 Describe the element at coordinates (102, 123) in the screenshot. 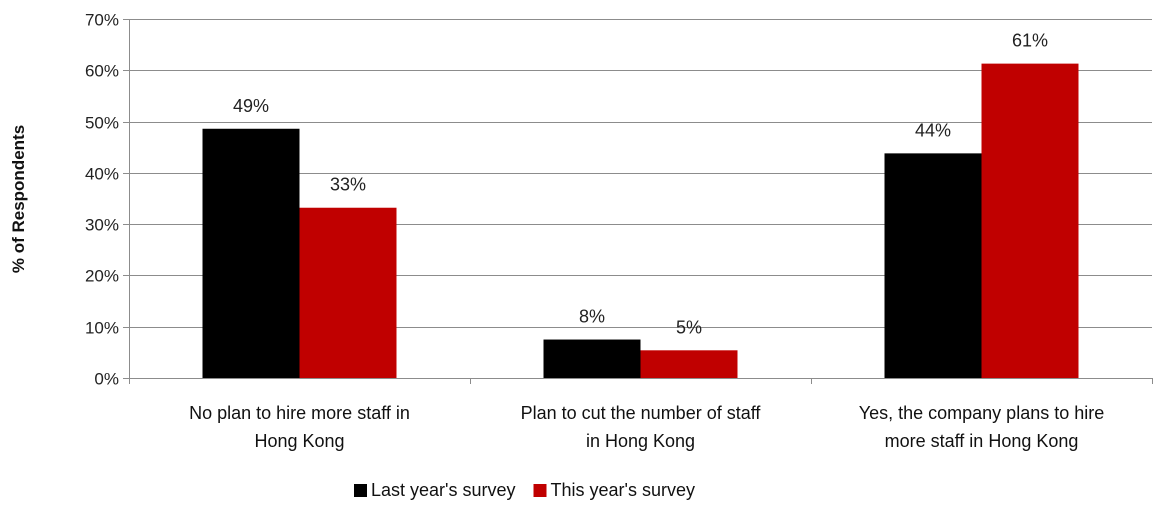

I see `y-tick-label: 50%` at that location.